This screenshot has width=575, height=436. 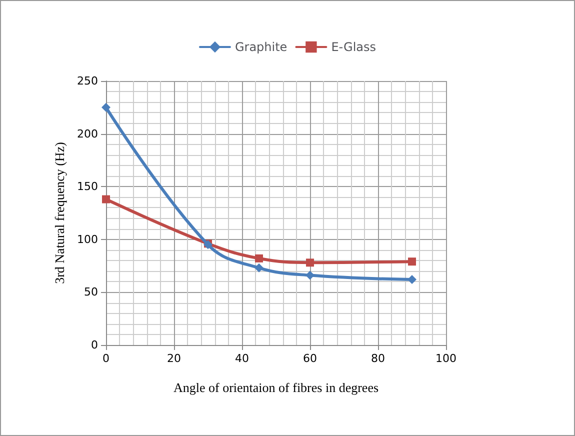 I want to click on x-axis-title: Angle of orientaion of fibres in degrees, so click(x=276, y=387).